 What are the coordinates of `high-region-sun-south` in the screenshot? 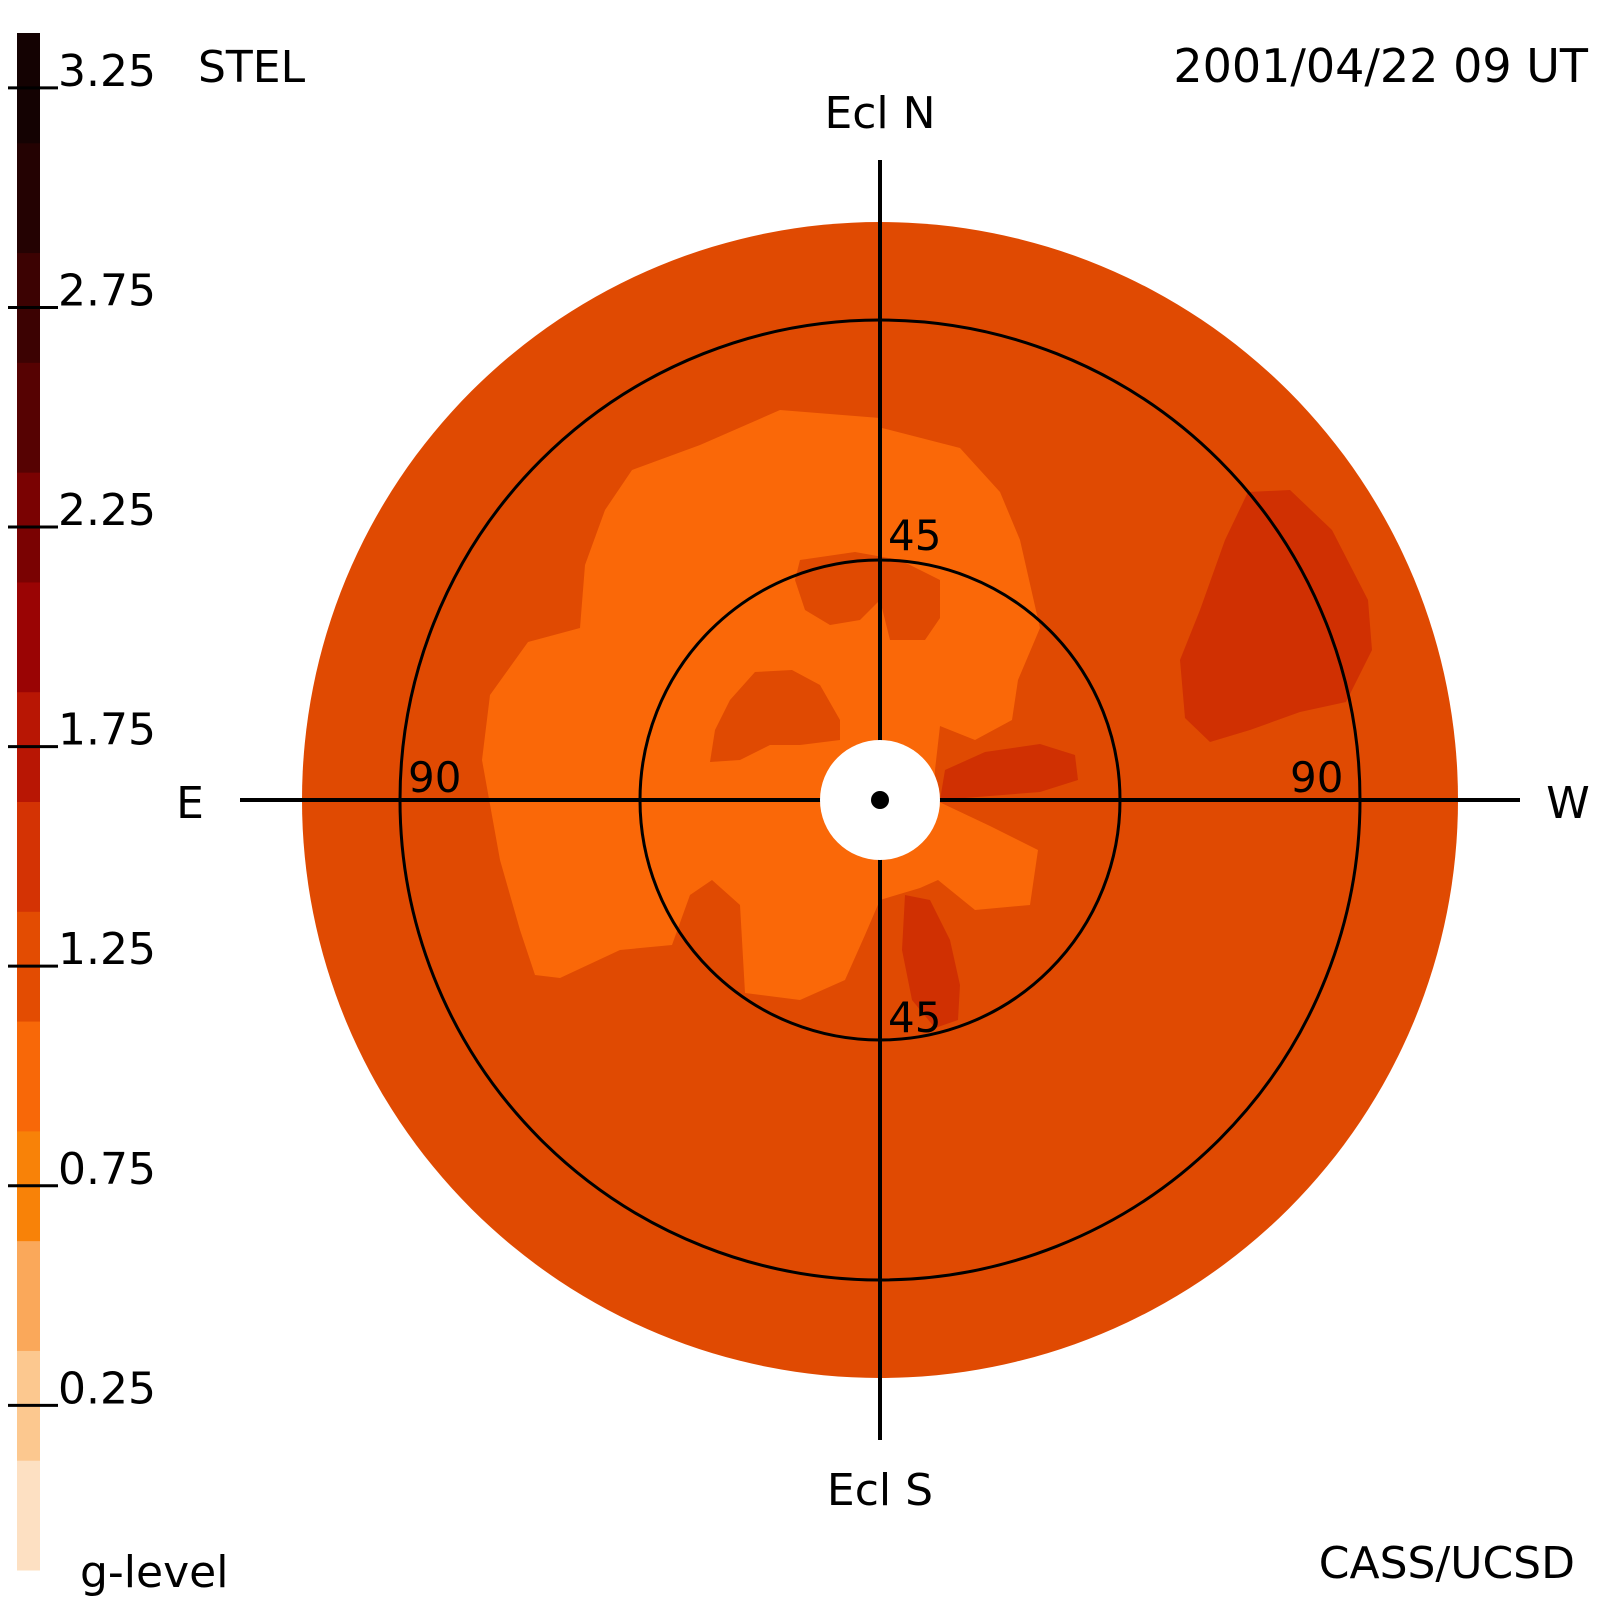 It's located at (931, 961).